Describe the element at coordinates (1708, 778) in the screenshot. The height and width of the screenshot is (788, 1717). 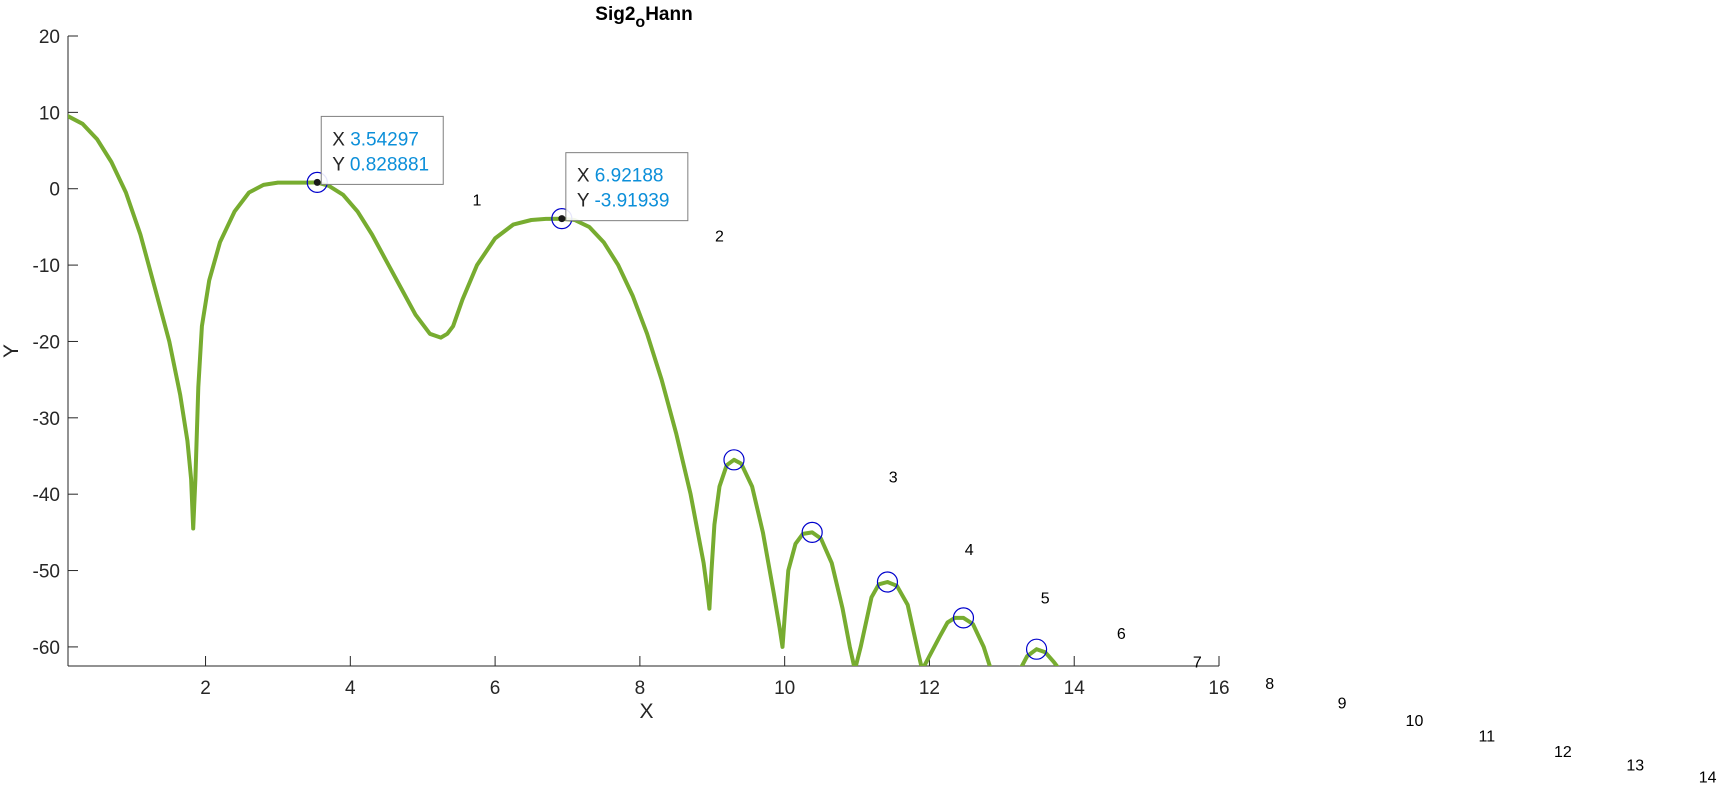
I see `annotation-label: 14` at that location.